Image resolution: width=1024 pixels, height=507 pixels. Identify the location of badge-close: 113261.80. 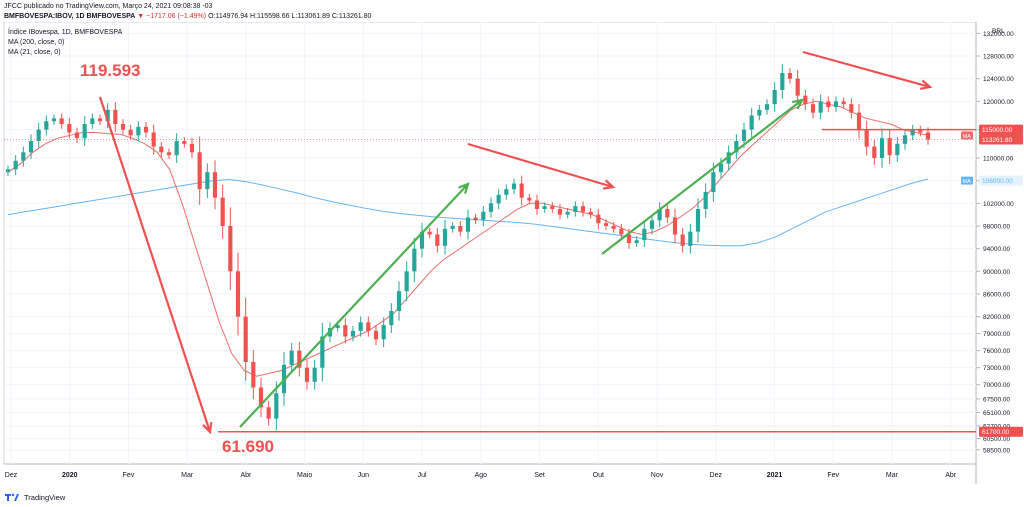
(997, 140).